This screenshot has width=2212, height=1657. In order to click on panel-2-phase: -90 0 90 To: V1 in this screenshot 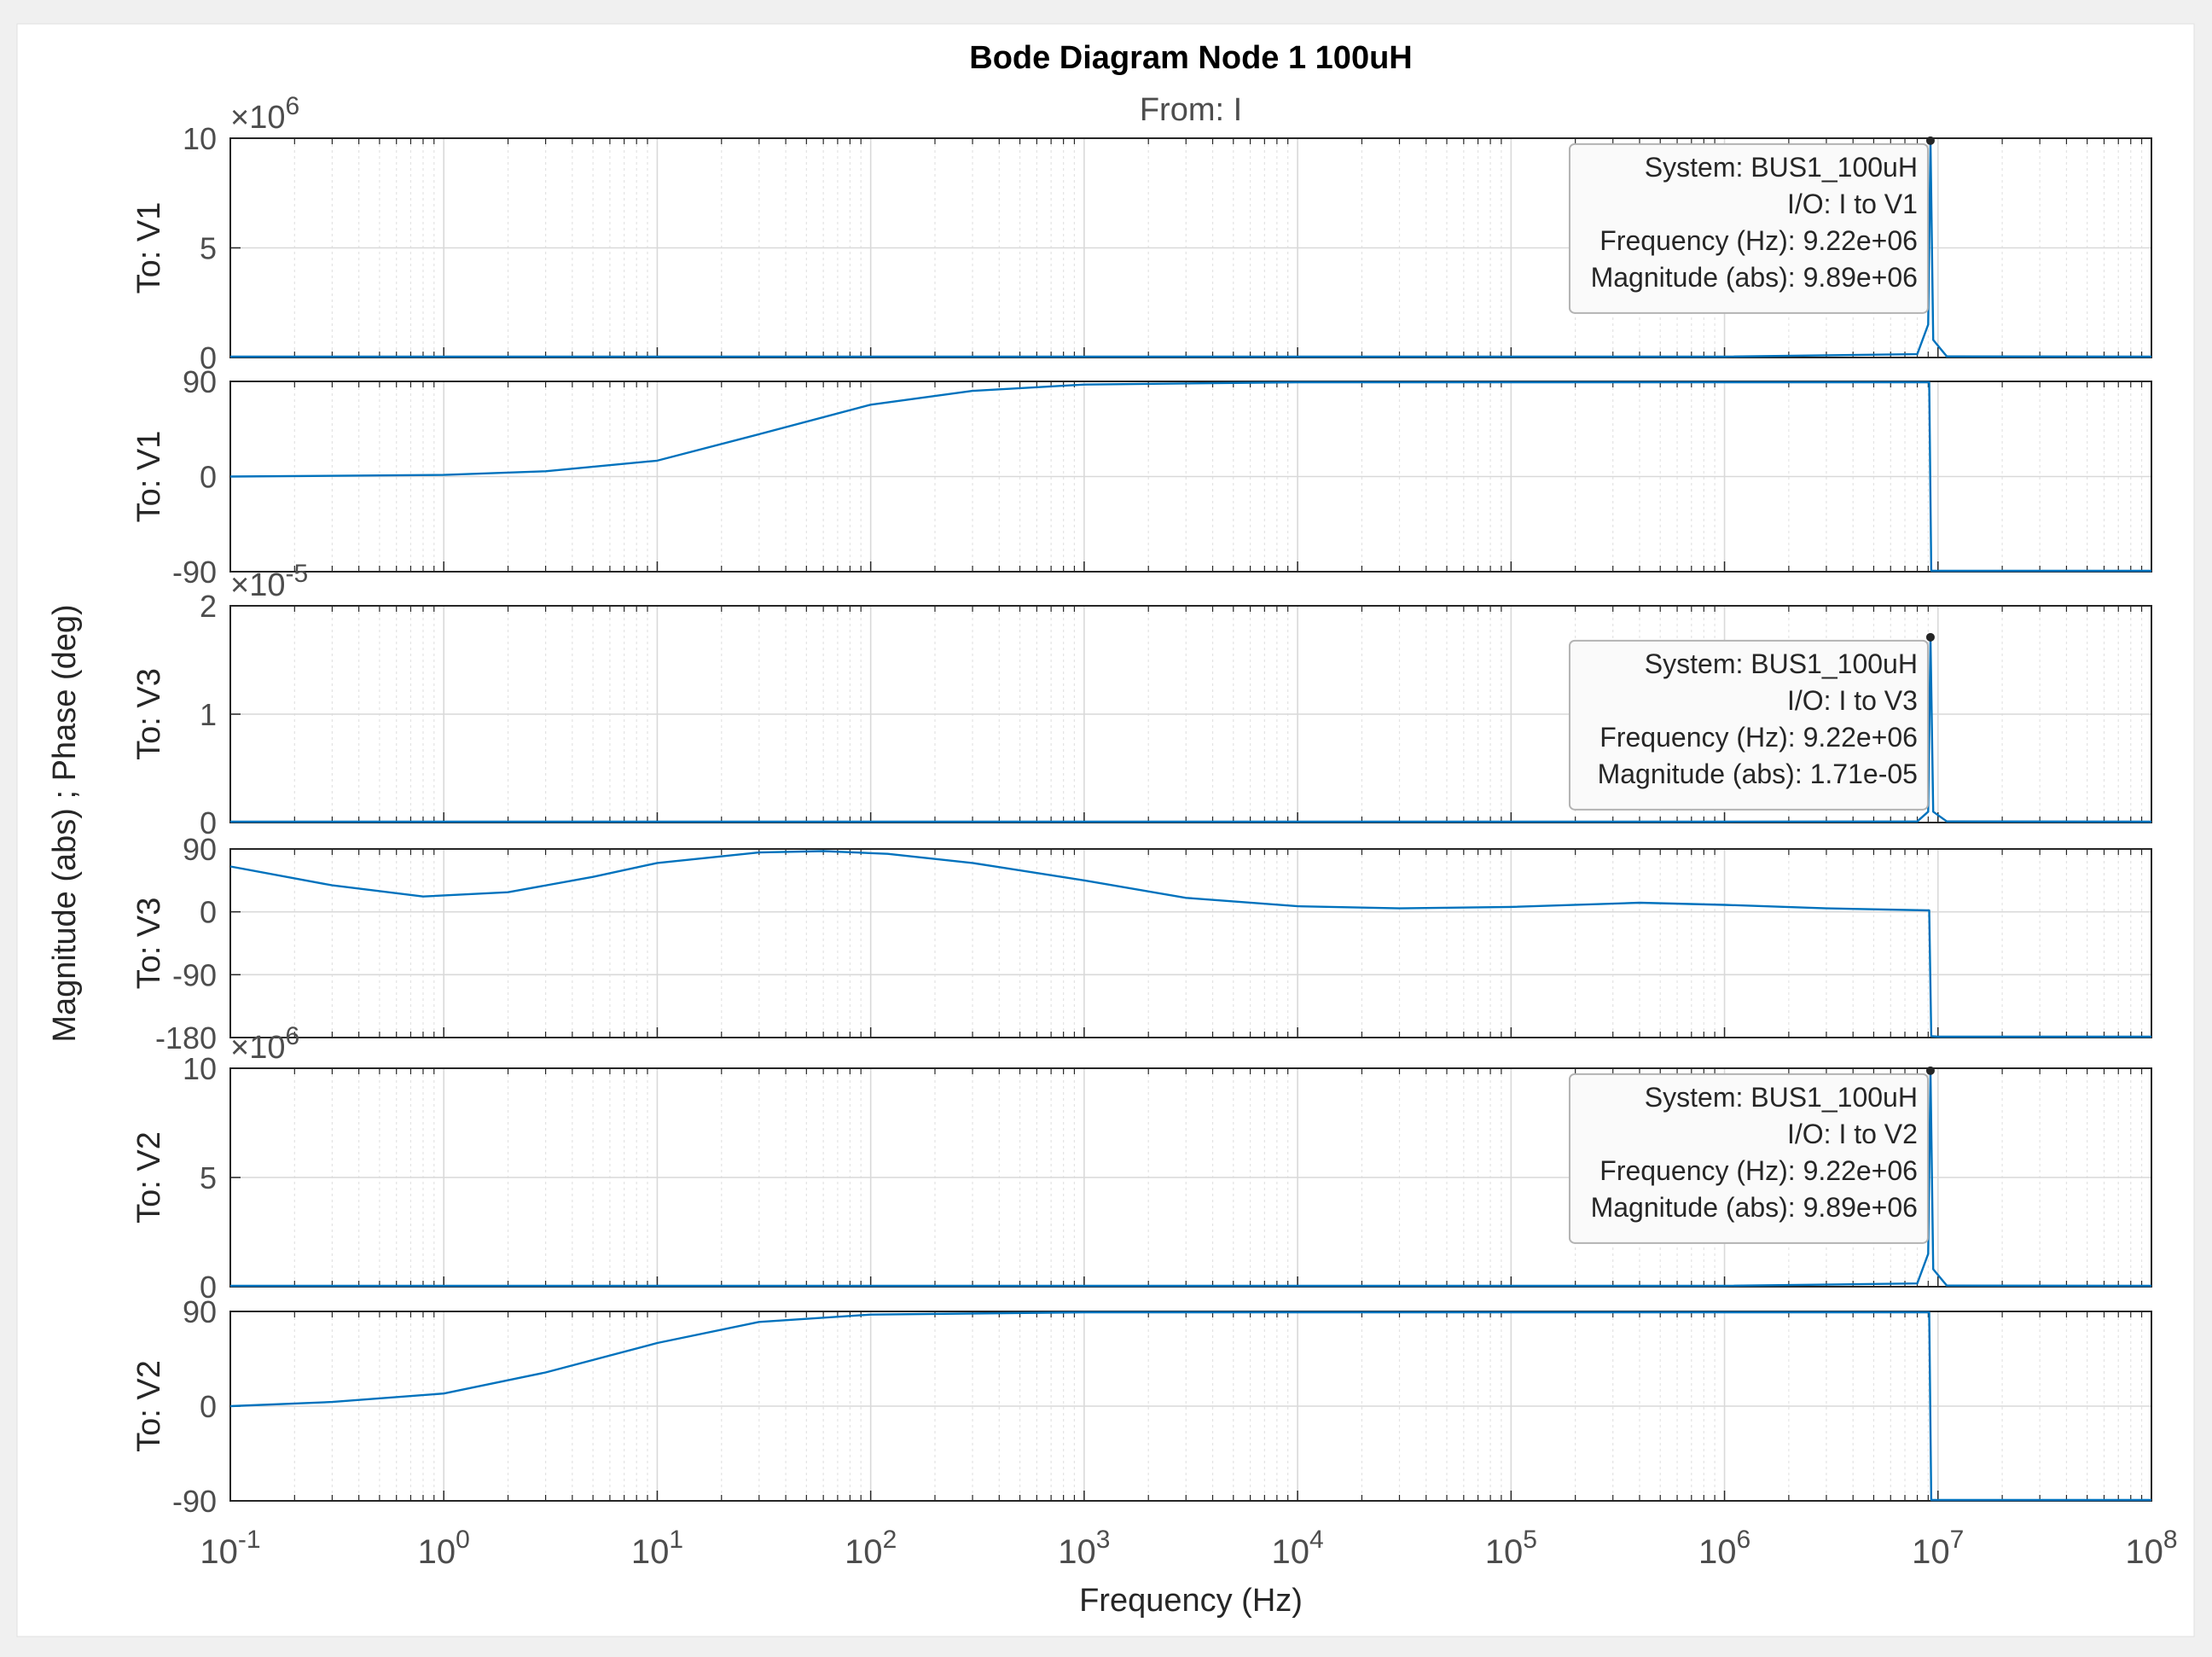, I will do `click(1141, 477)`.